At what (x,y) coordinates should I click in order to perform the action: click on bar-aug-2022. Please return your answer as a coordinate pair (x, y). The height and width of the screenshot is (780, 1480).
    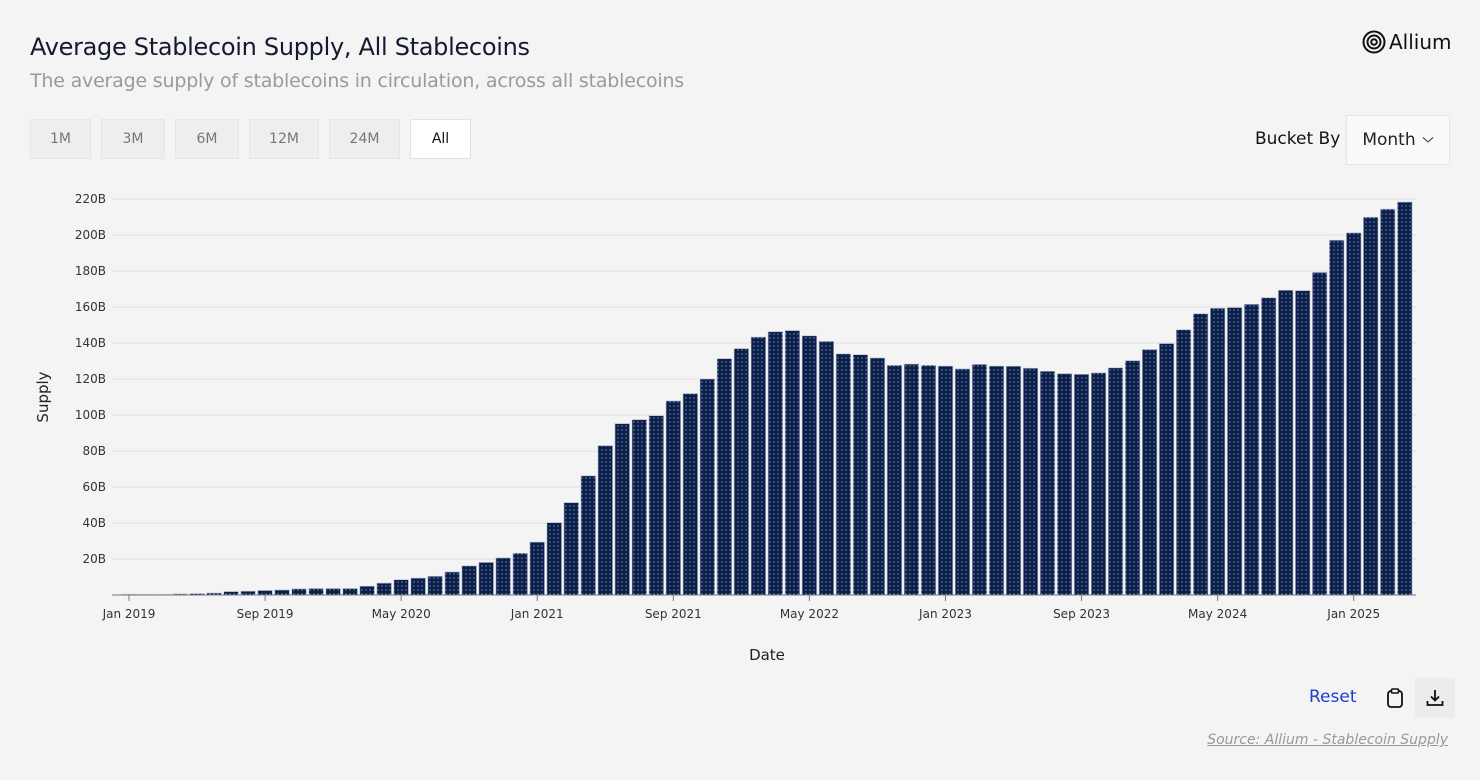
    Looking at the image, I should click on (860, 475).